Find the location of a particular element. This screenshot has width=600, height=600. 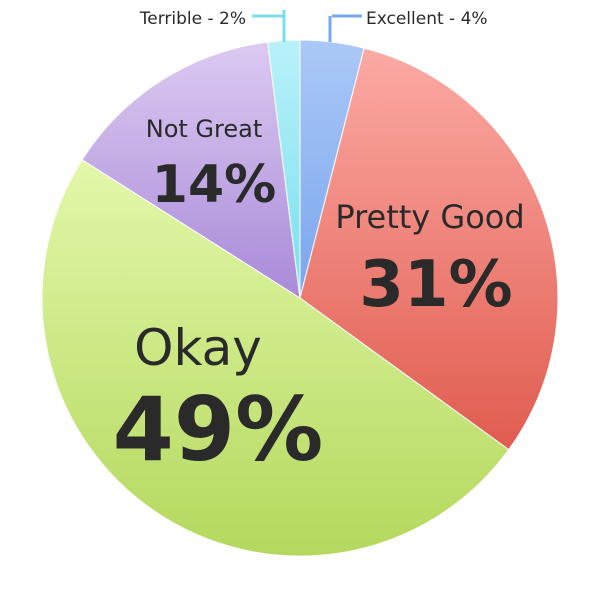

slice-percent-okay: 49% is located at coordinates (218, 429).